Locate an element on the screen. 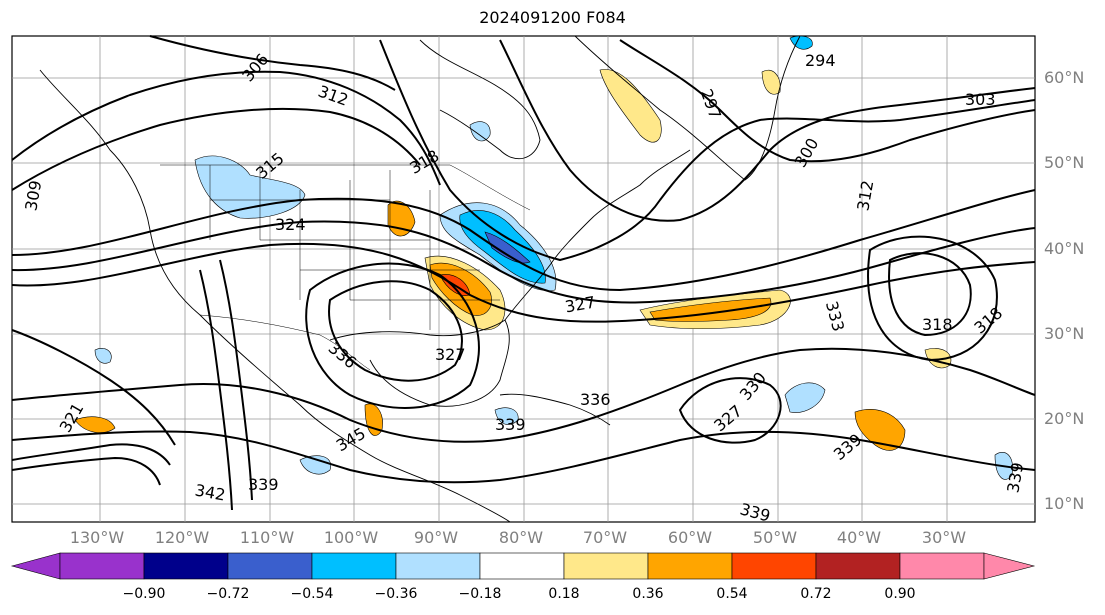  gulf-of-mexico-coast is located at coordinates (419, 363).